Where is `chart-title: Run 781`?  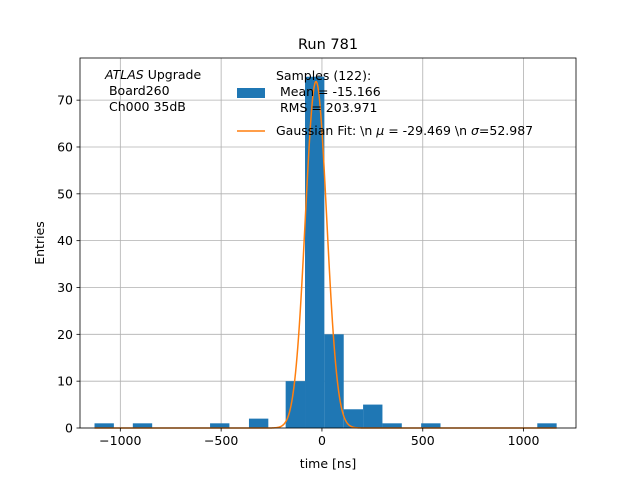
chart-title: Run 781 is located at coordinates (328, 45).